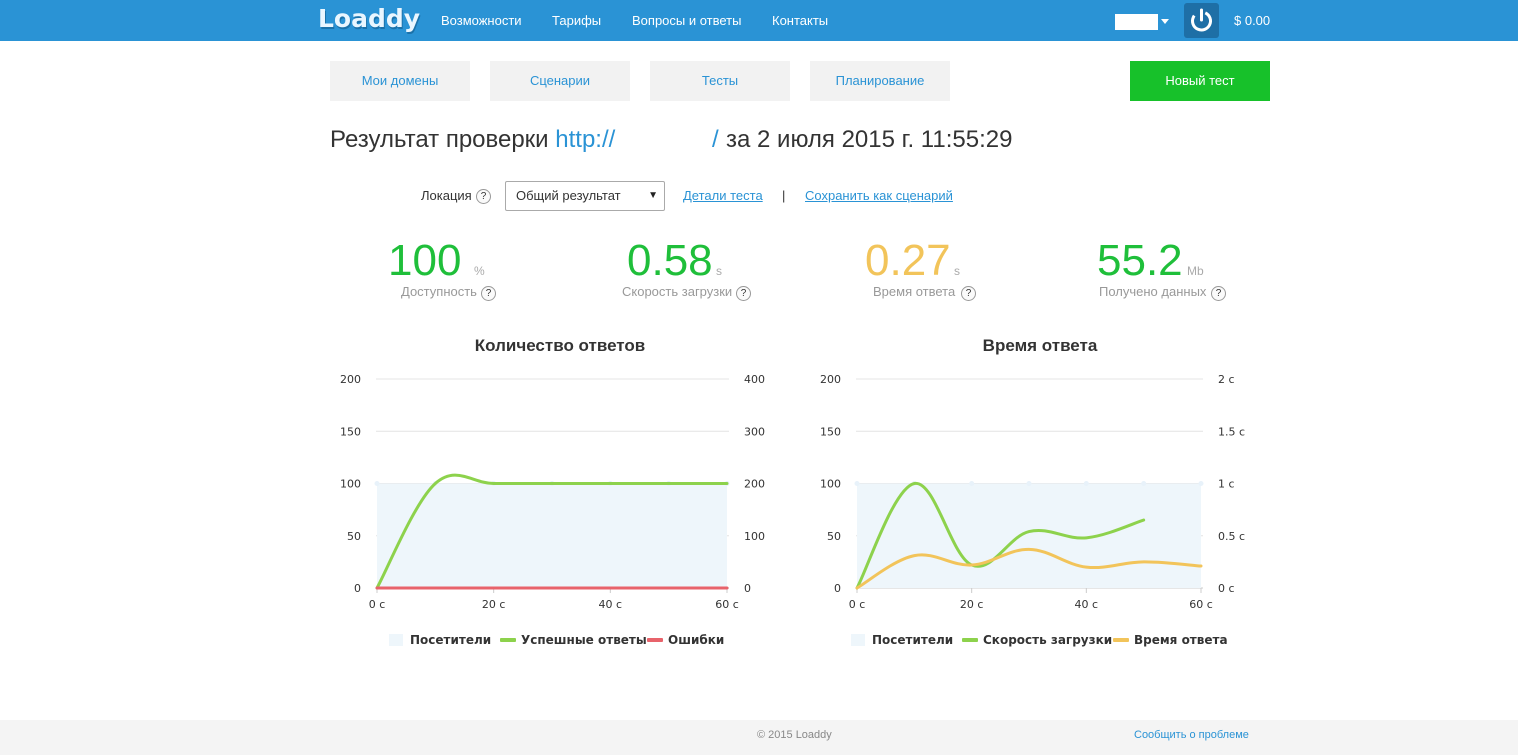 The height and width of the screenshot is (755, 1518). I want to click on new-test-button: Новый тест, so click(1200, 81).